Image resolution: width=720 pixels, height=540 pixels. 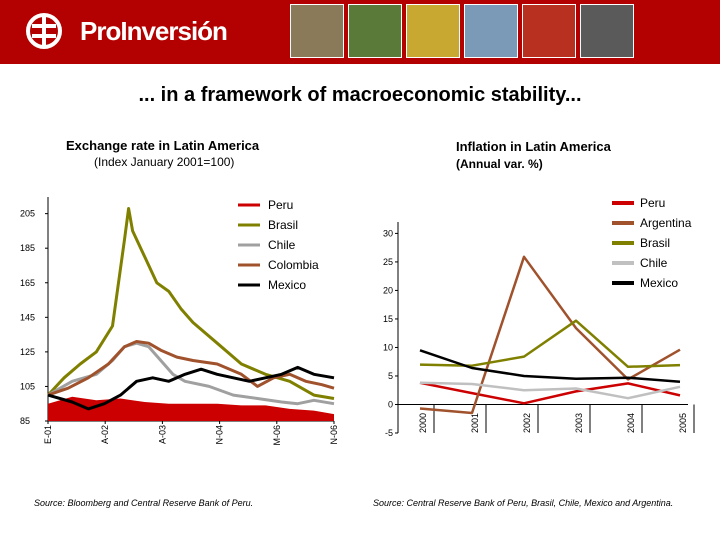 I want to click on exchange-y-tick-label: 125, so click(x=27, y=352).